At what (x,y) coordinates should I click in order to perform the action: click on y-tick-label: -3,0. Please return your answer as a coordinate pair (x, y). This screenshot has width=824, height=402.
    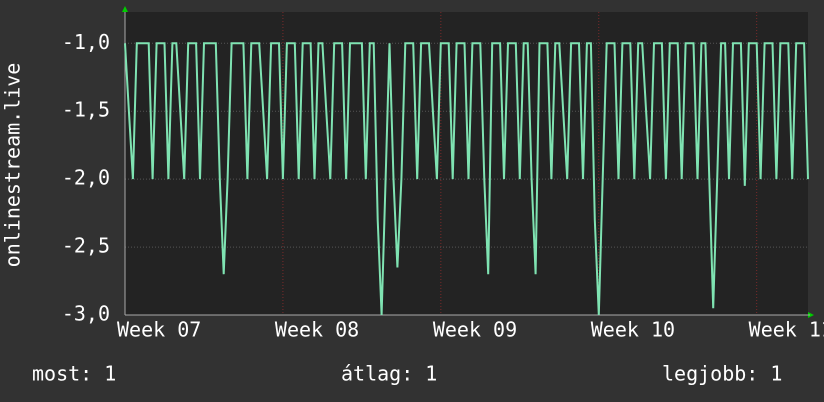
    Looking at the image, I should click on (86, 314).